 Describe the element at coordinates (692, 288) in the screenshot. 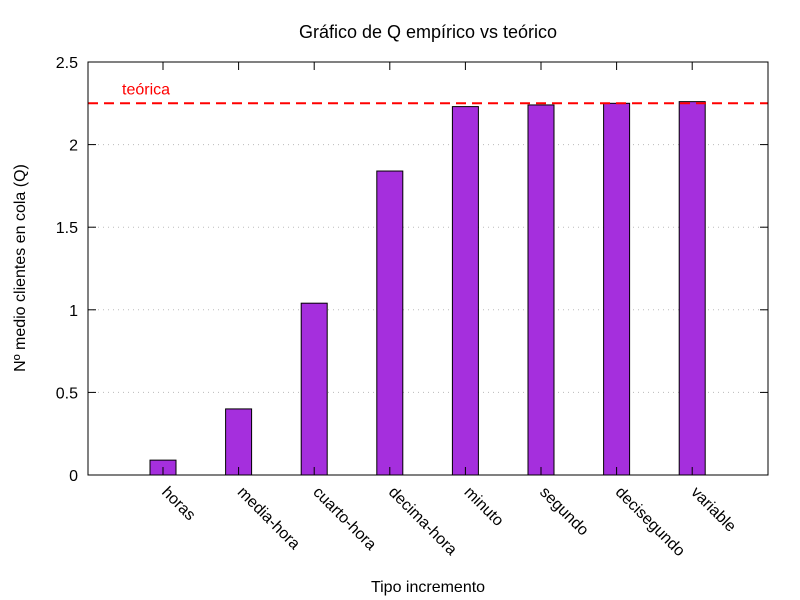

I see `bar-variable` at that location.